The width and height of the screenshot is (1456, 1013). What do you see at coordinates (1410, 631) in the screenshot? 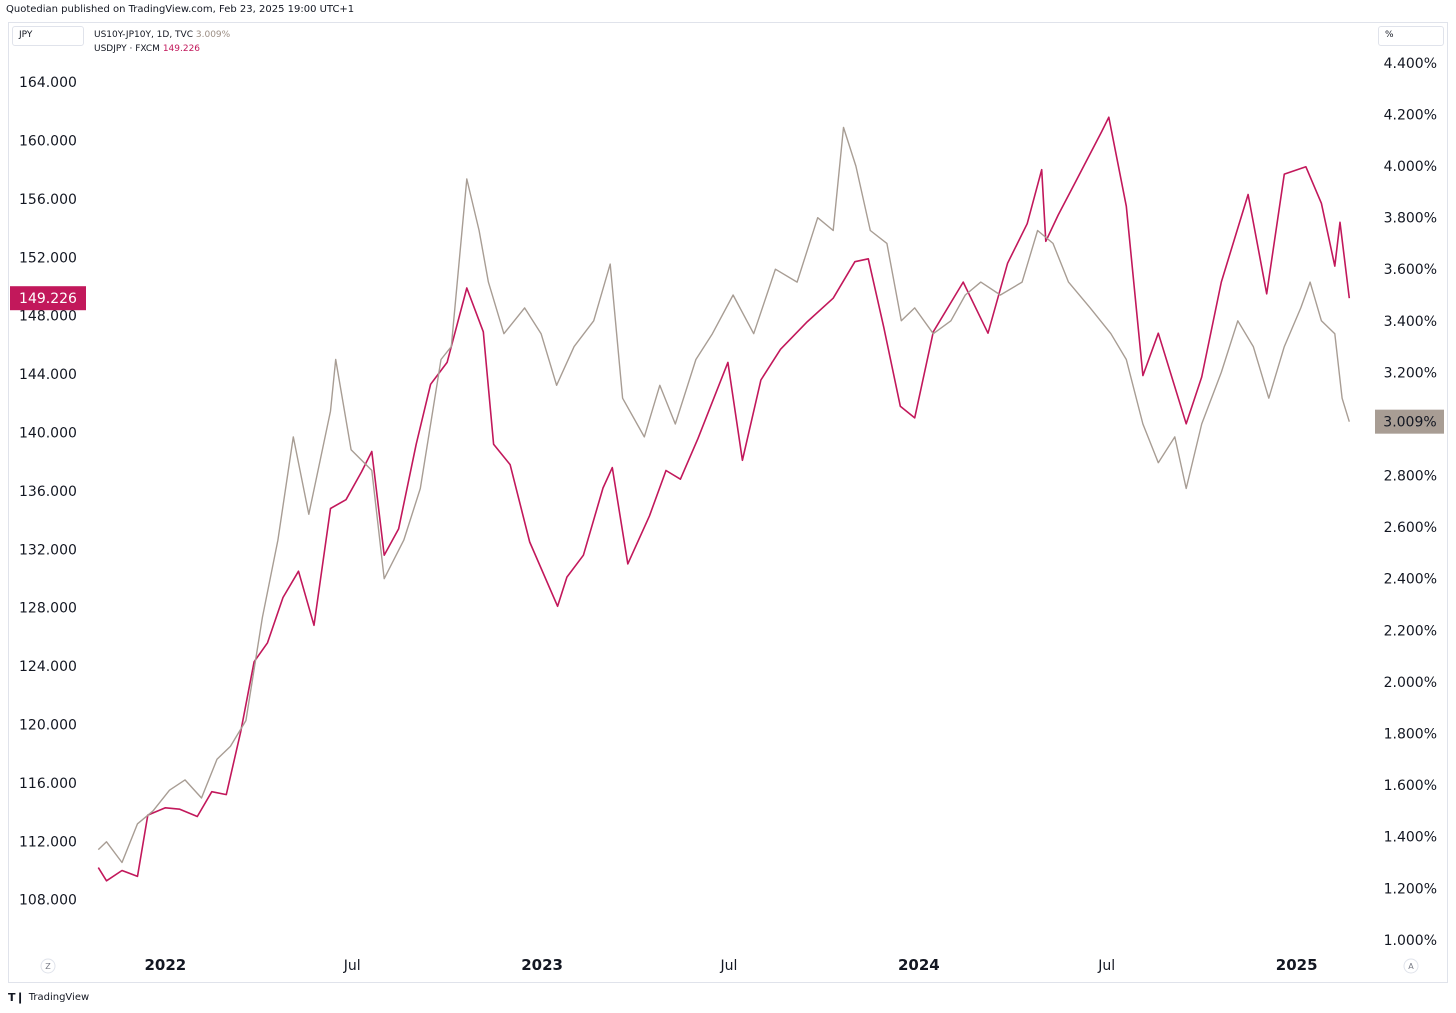
I see `y-right-tick-label: 2.200%` at bounding box center [1410, 631].